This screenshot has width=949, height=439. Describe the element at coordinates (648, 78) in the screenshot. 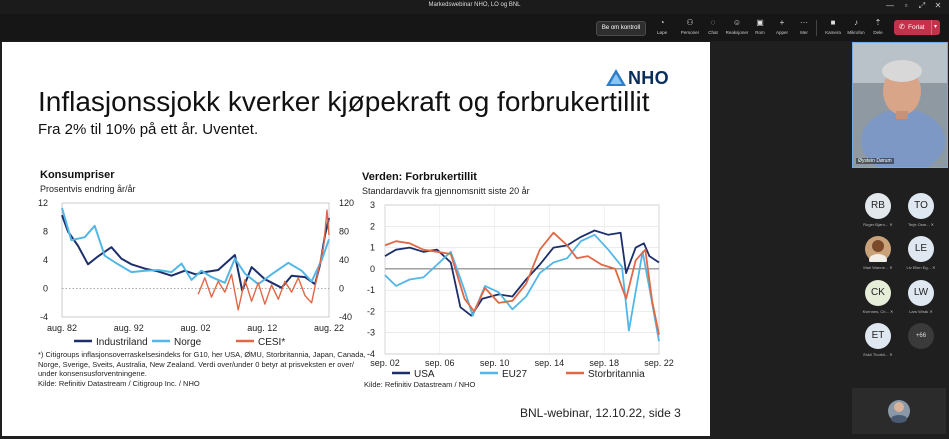

I see `nho-logo-text: NHO` at that location.